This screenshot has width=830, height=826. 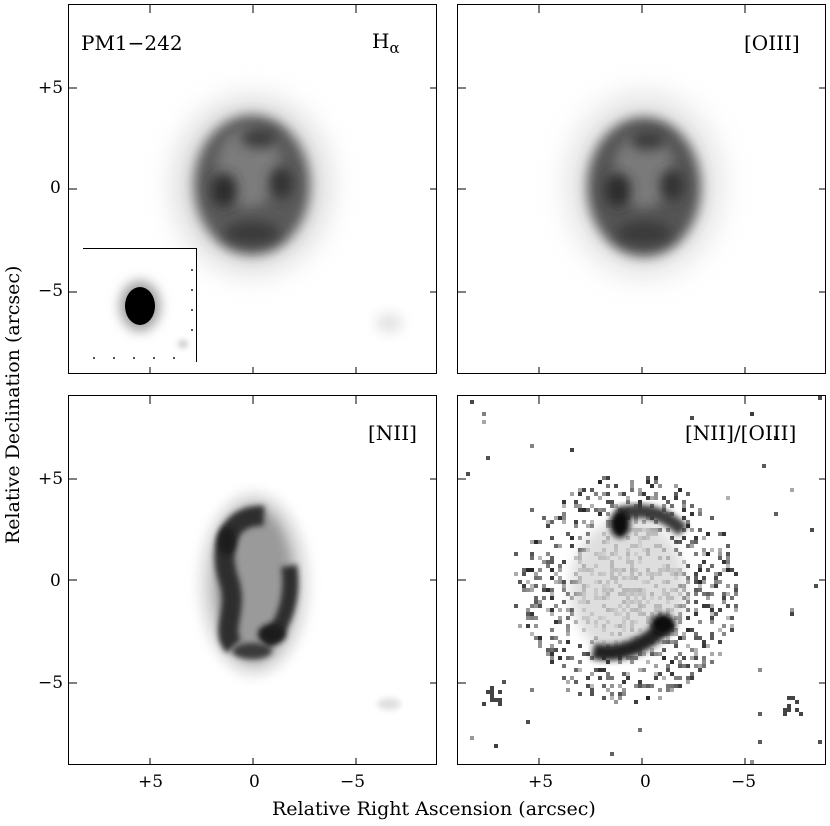 I want to click on inset-image, so click(x=140, y=305).